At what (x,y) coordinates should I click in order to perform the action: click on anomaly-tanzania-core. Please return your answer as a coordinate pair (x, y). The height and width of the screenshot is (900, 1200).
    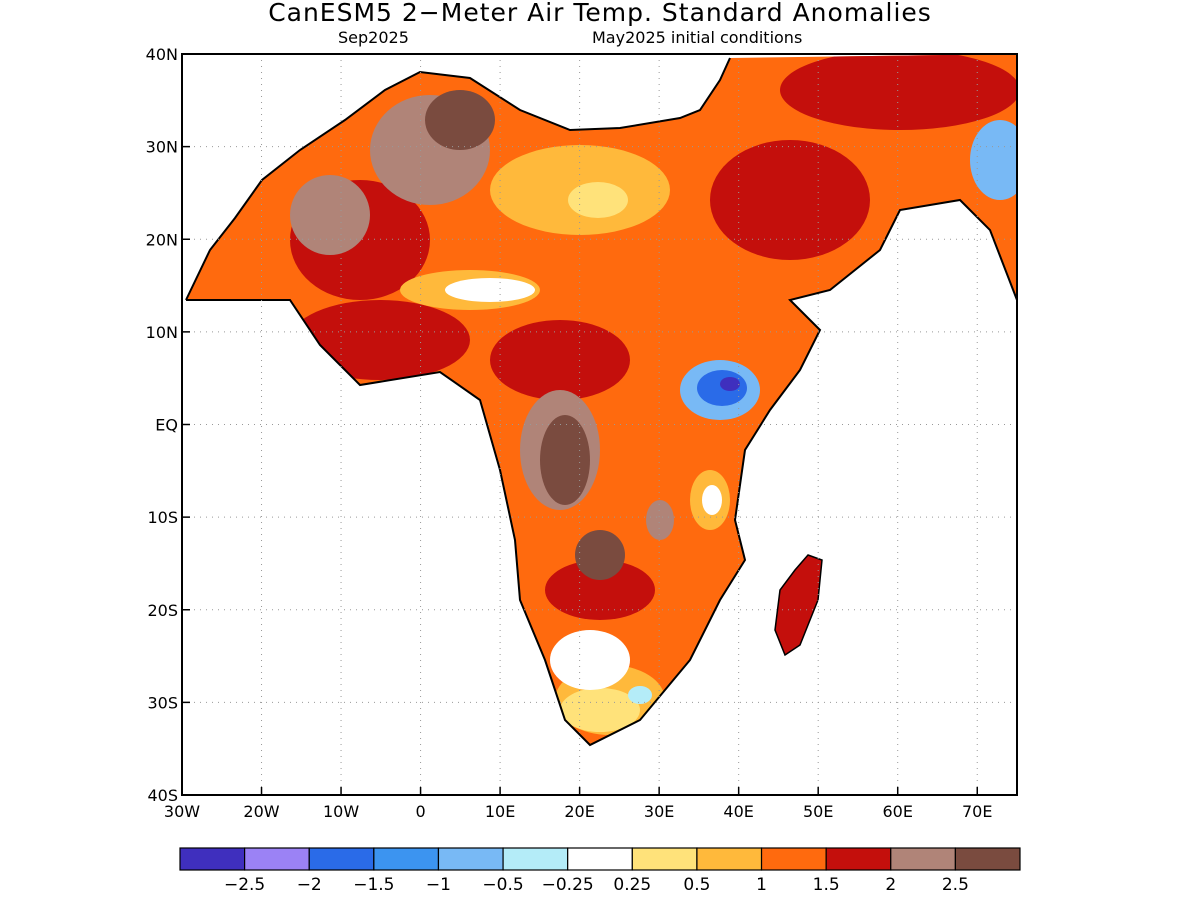
    Looking at the image, I should click on (712, 500).